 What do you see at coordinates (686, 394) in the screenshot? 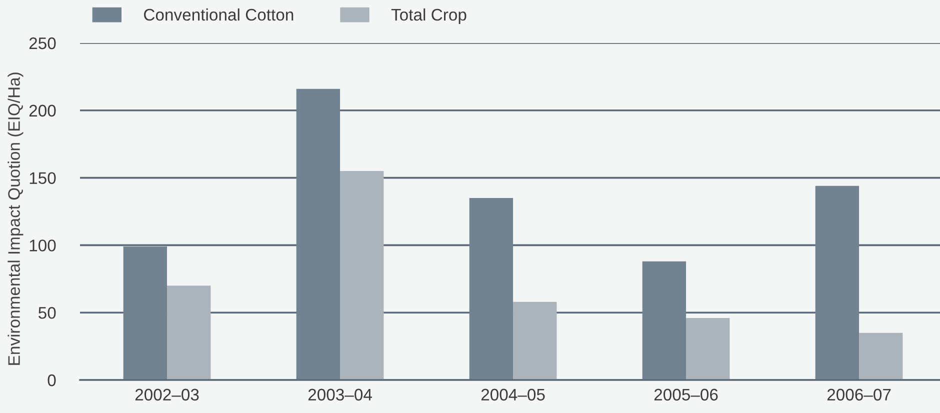
I see `x-tick-label: 2005–06` at bounding box center [686, 394].